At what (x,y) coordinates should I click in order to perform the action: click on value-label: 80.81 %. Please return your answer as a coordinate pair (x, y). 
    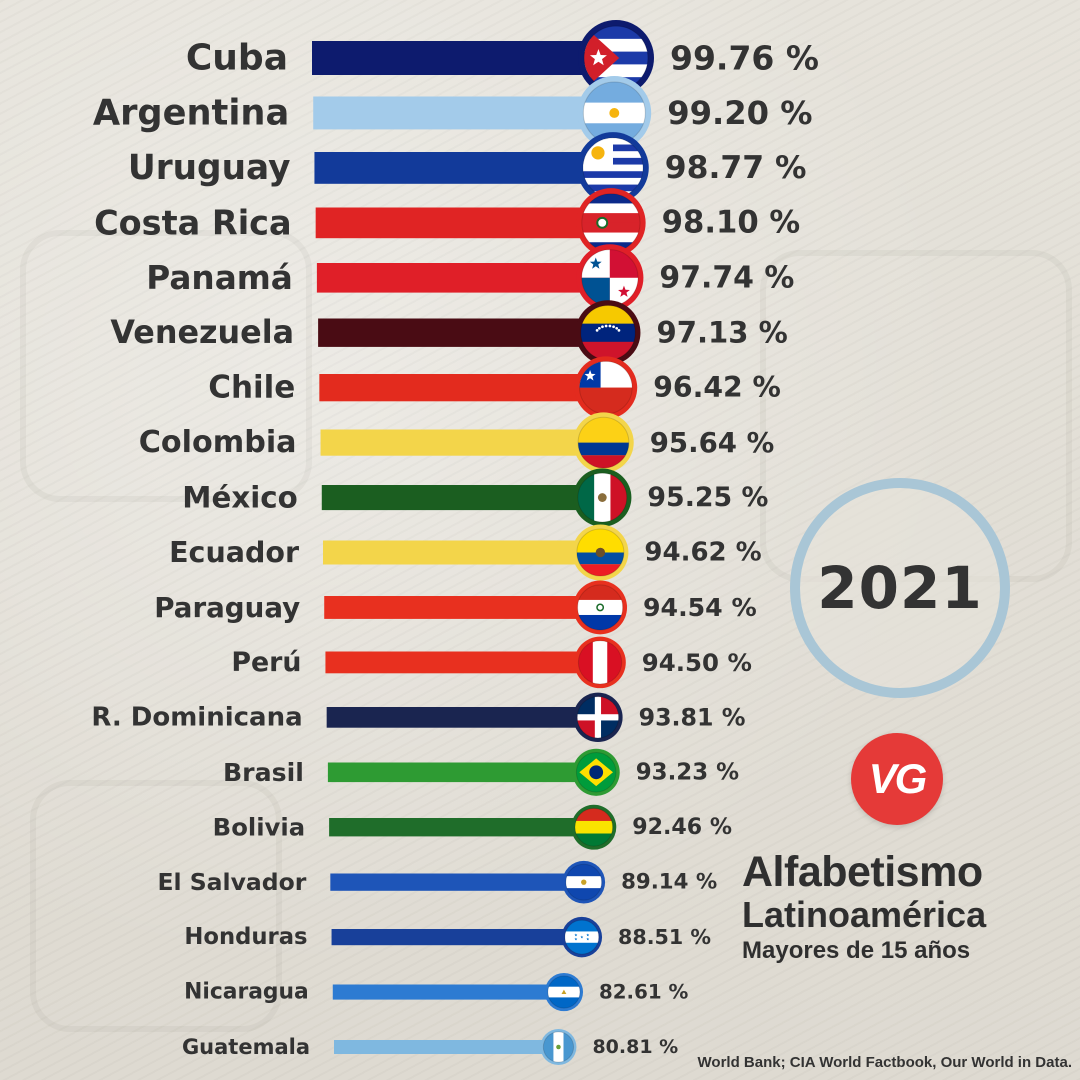
    Looking at the image, I should click on (635, 1047).